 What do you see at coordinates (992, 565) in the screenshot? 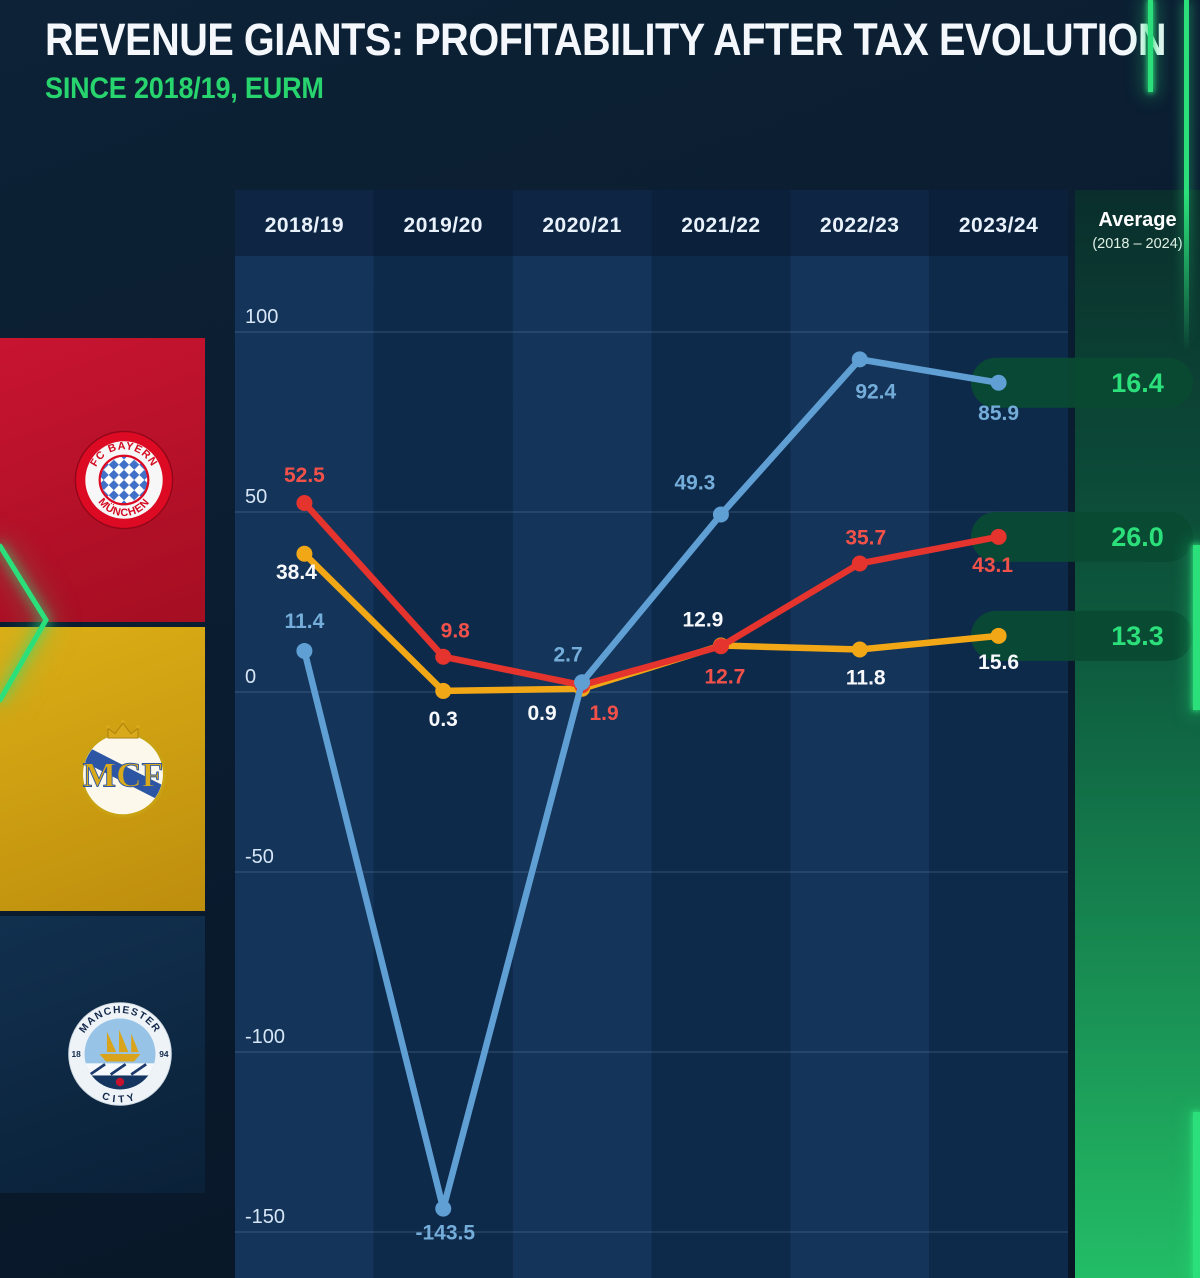
I see `value-label: 43.1` at bounding box center [992, 565].